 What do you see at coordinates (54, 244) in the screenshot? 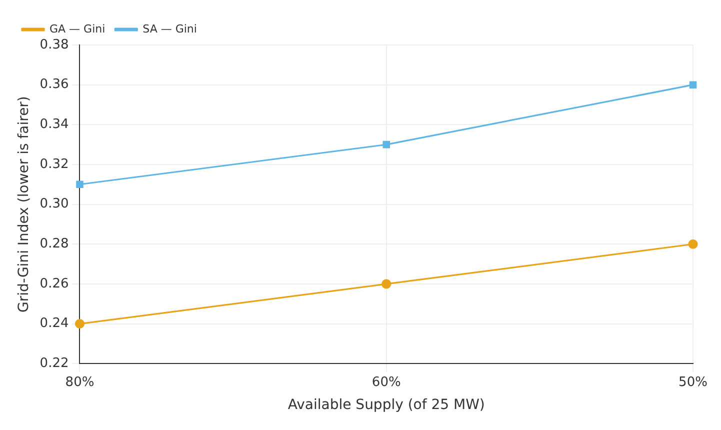
I see `y-tick-label: 0.28` at bounding box center [54, 244].